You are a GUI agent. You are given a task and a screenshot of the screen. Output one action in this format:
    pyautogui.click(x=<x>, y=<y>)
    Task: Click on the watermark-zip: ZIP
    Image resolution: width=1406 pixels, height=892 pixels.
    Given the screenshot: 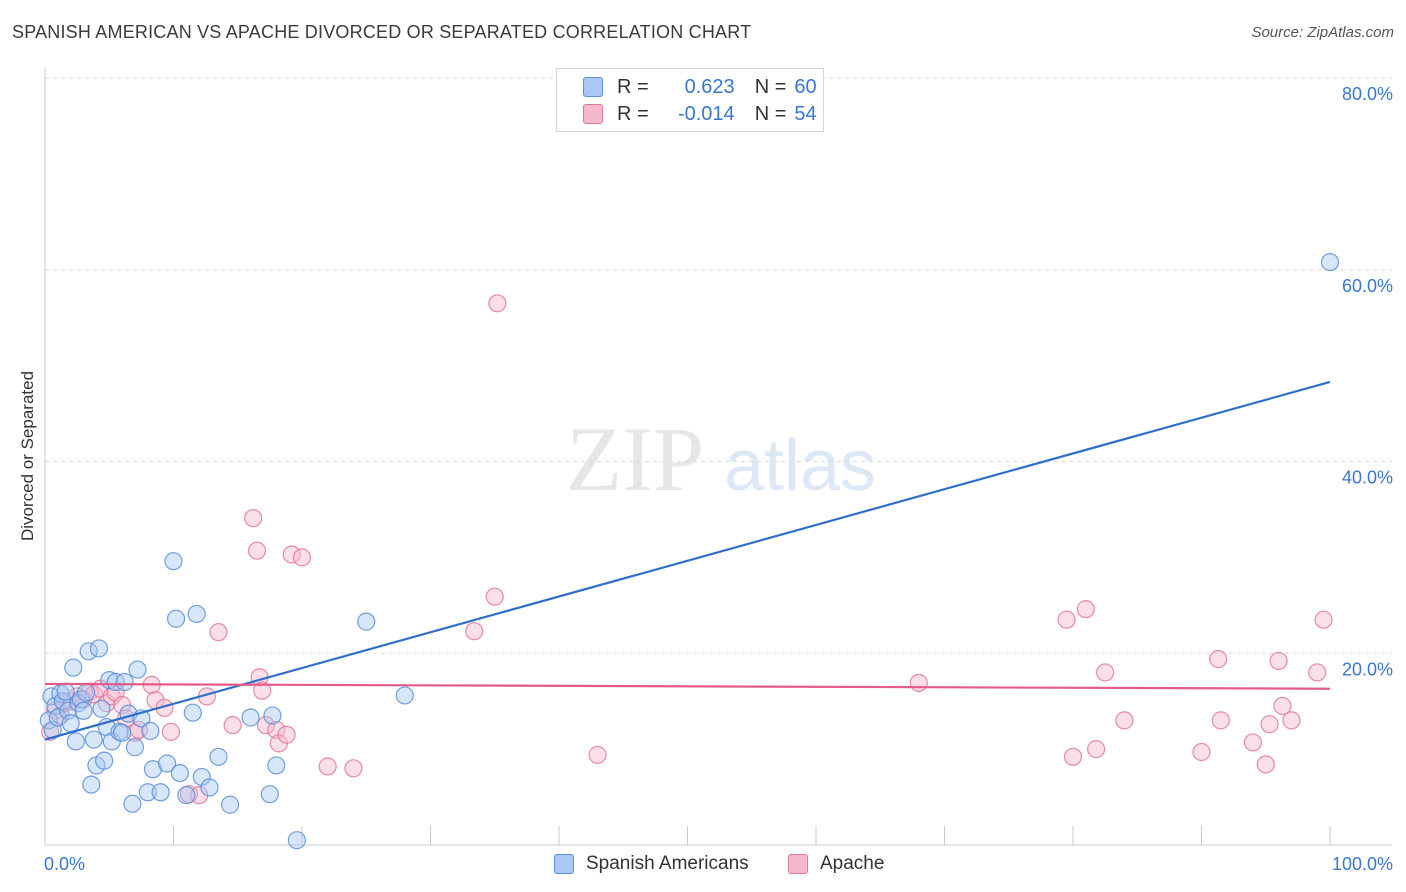 What is the action you would take?
    pyautogui.click(x=635, y=459)
    